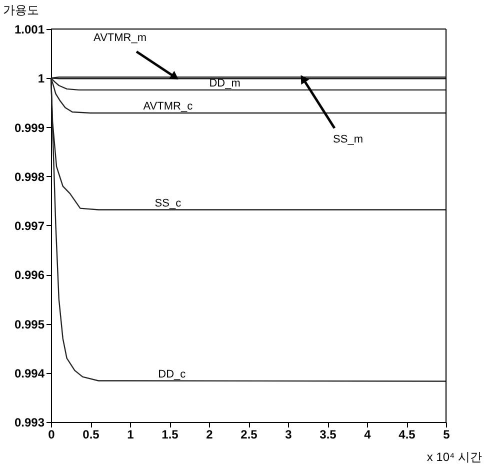 The height and width of the screenshot is (473, 484). What do you see at coordinates (29, 275) in the screenshot?
I see `y-tick-label: 0.996` at bounding box center [29, 275].